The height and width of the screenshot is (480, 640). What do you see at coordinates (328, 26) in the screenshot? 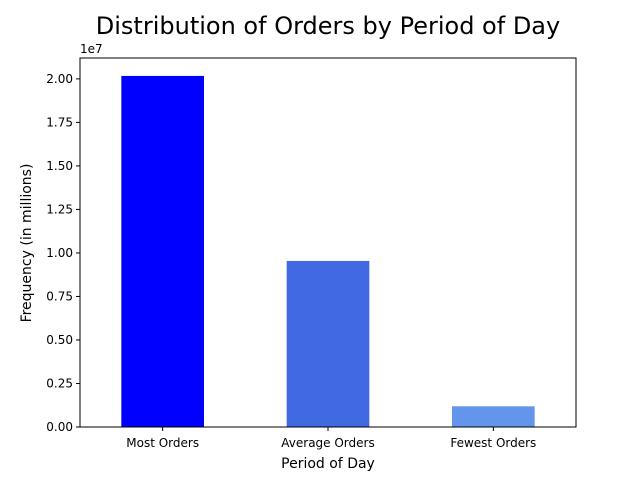
I see `chart-title: Distribution of Orders by Period of Day` at bounding box center [328, 26].